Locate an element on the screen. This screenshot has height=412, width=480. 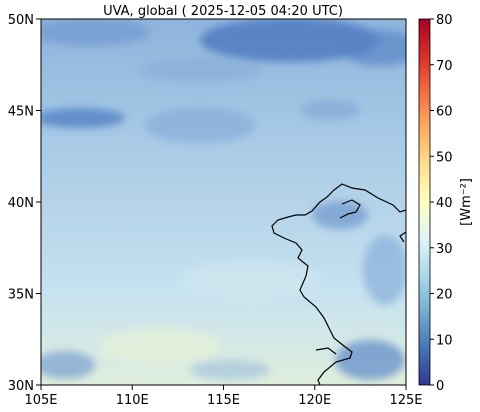
colorbar-tick-label: 0 is located at coordinates (440, 386).